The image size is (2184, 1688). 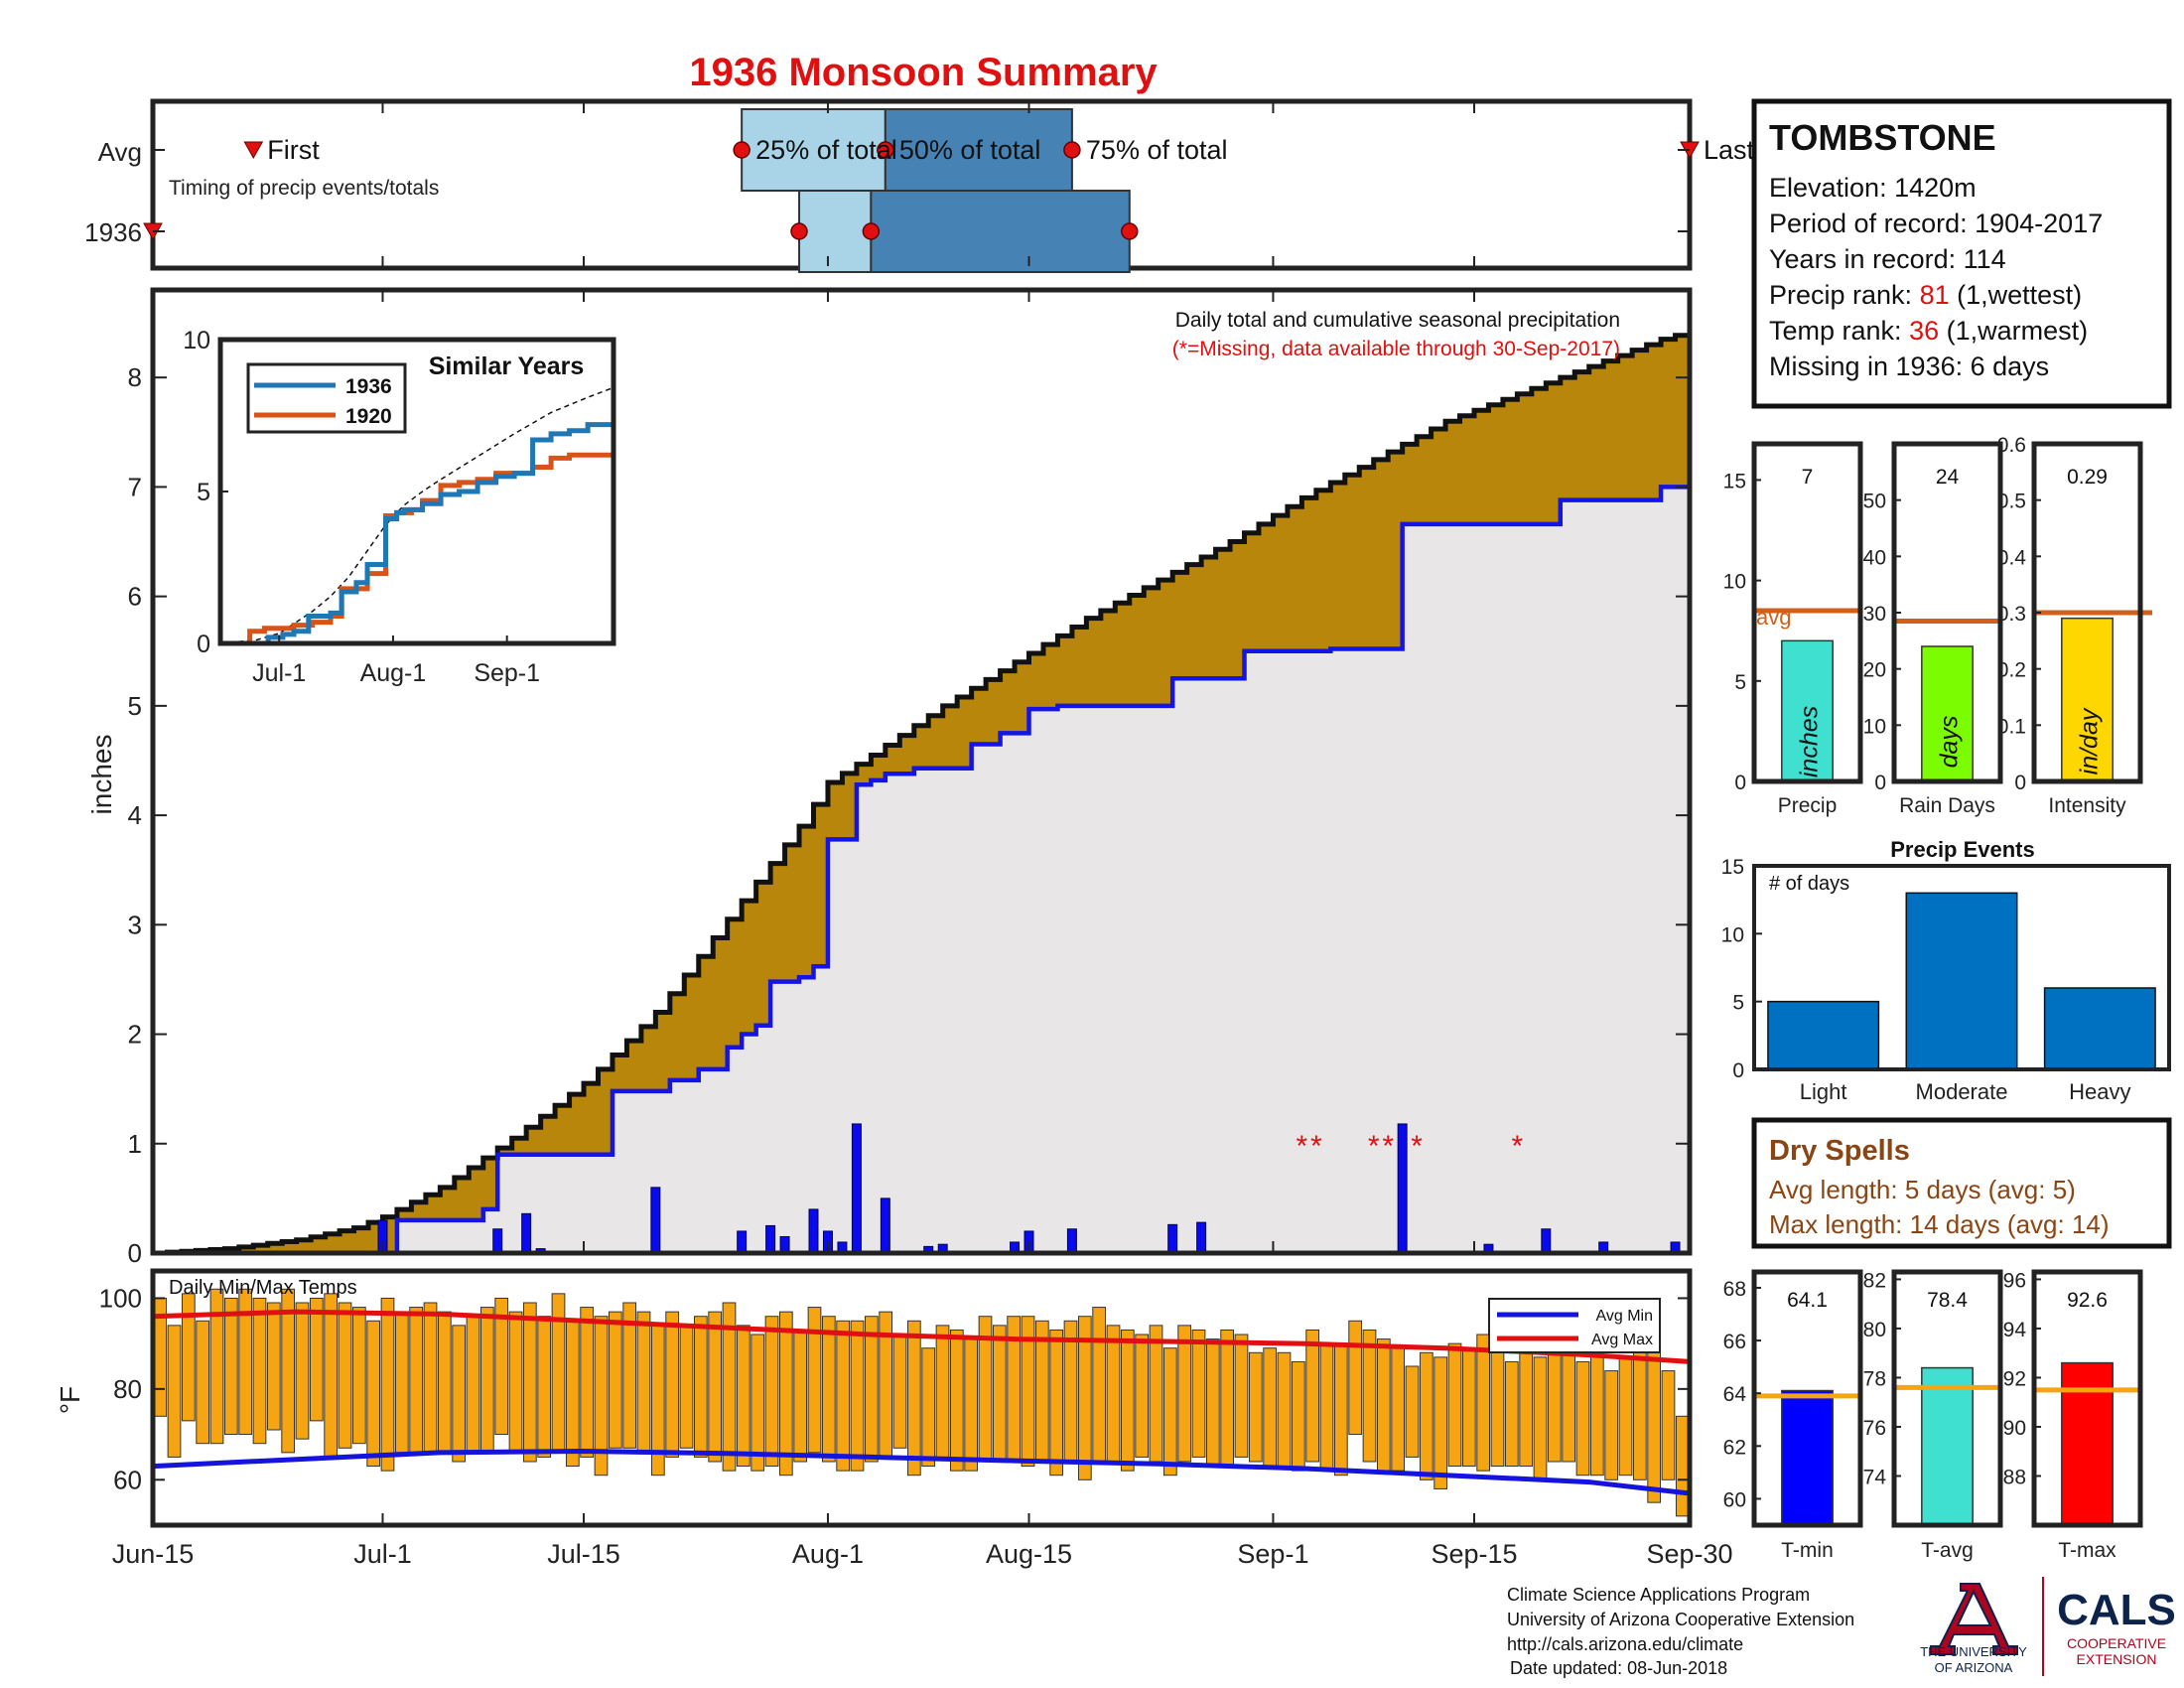 What do you see at coordinates (1924, 331) in the screenshot?
I see `temp-rank-value: 36` at bounding box center [1924, 331].